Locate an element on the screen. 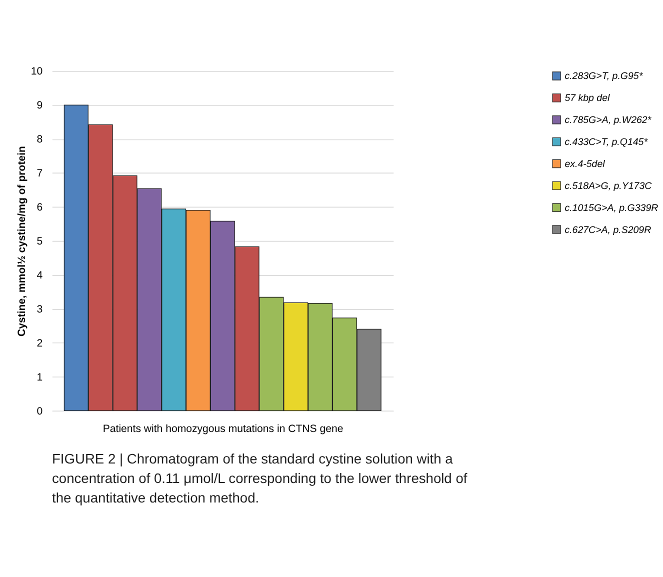 This screenshot has height=577, width=663. legend-label: c.627C>A, p.S209R is located at coordinates (608, 230).